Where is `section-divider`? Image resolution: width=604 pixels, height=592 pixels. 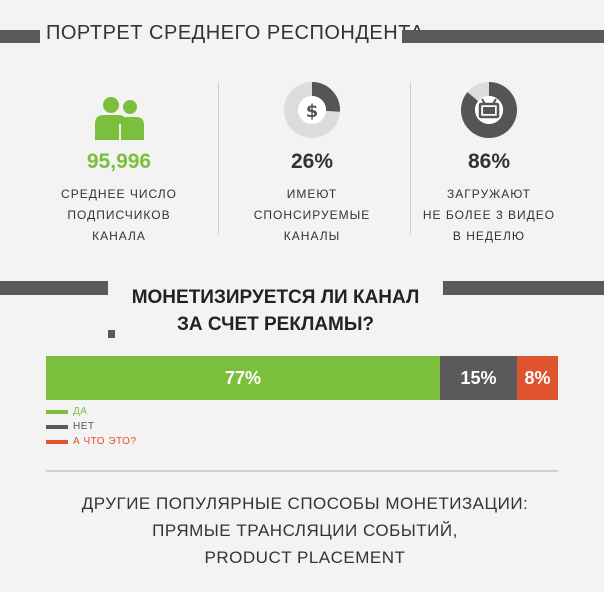 section-divider is located at coordinates (302, 471).